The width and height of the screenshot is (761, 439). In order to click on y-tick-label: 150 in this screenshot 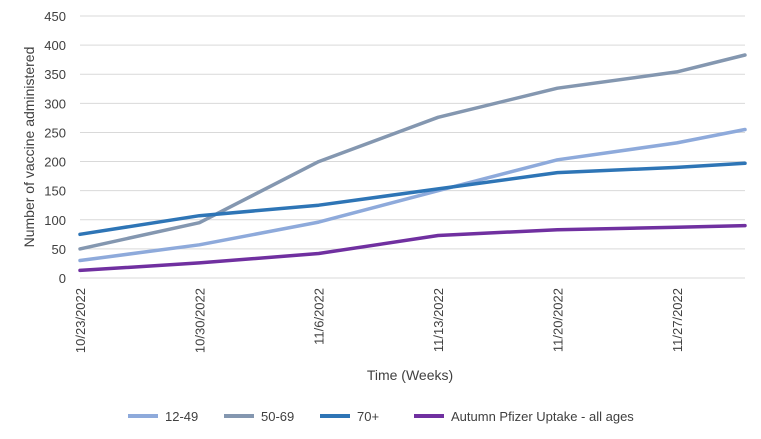, I will do `click(55, 191)`.